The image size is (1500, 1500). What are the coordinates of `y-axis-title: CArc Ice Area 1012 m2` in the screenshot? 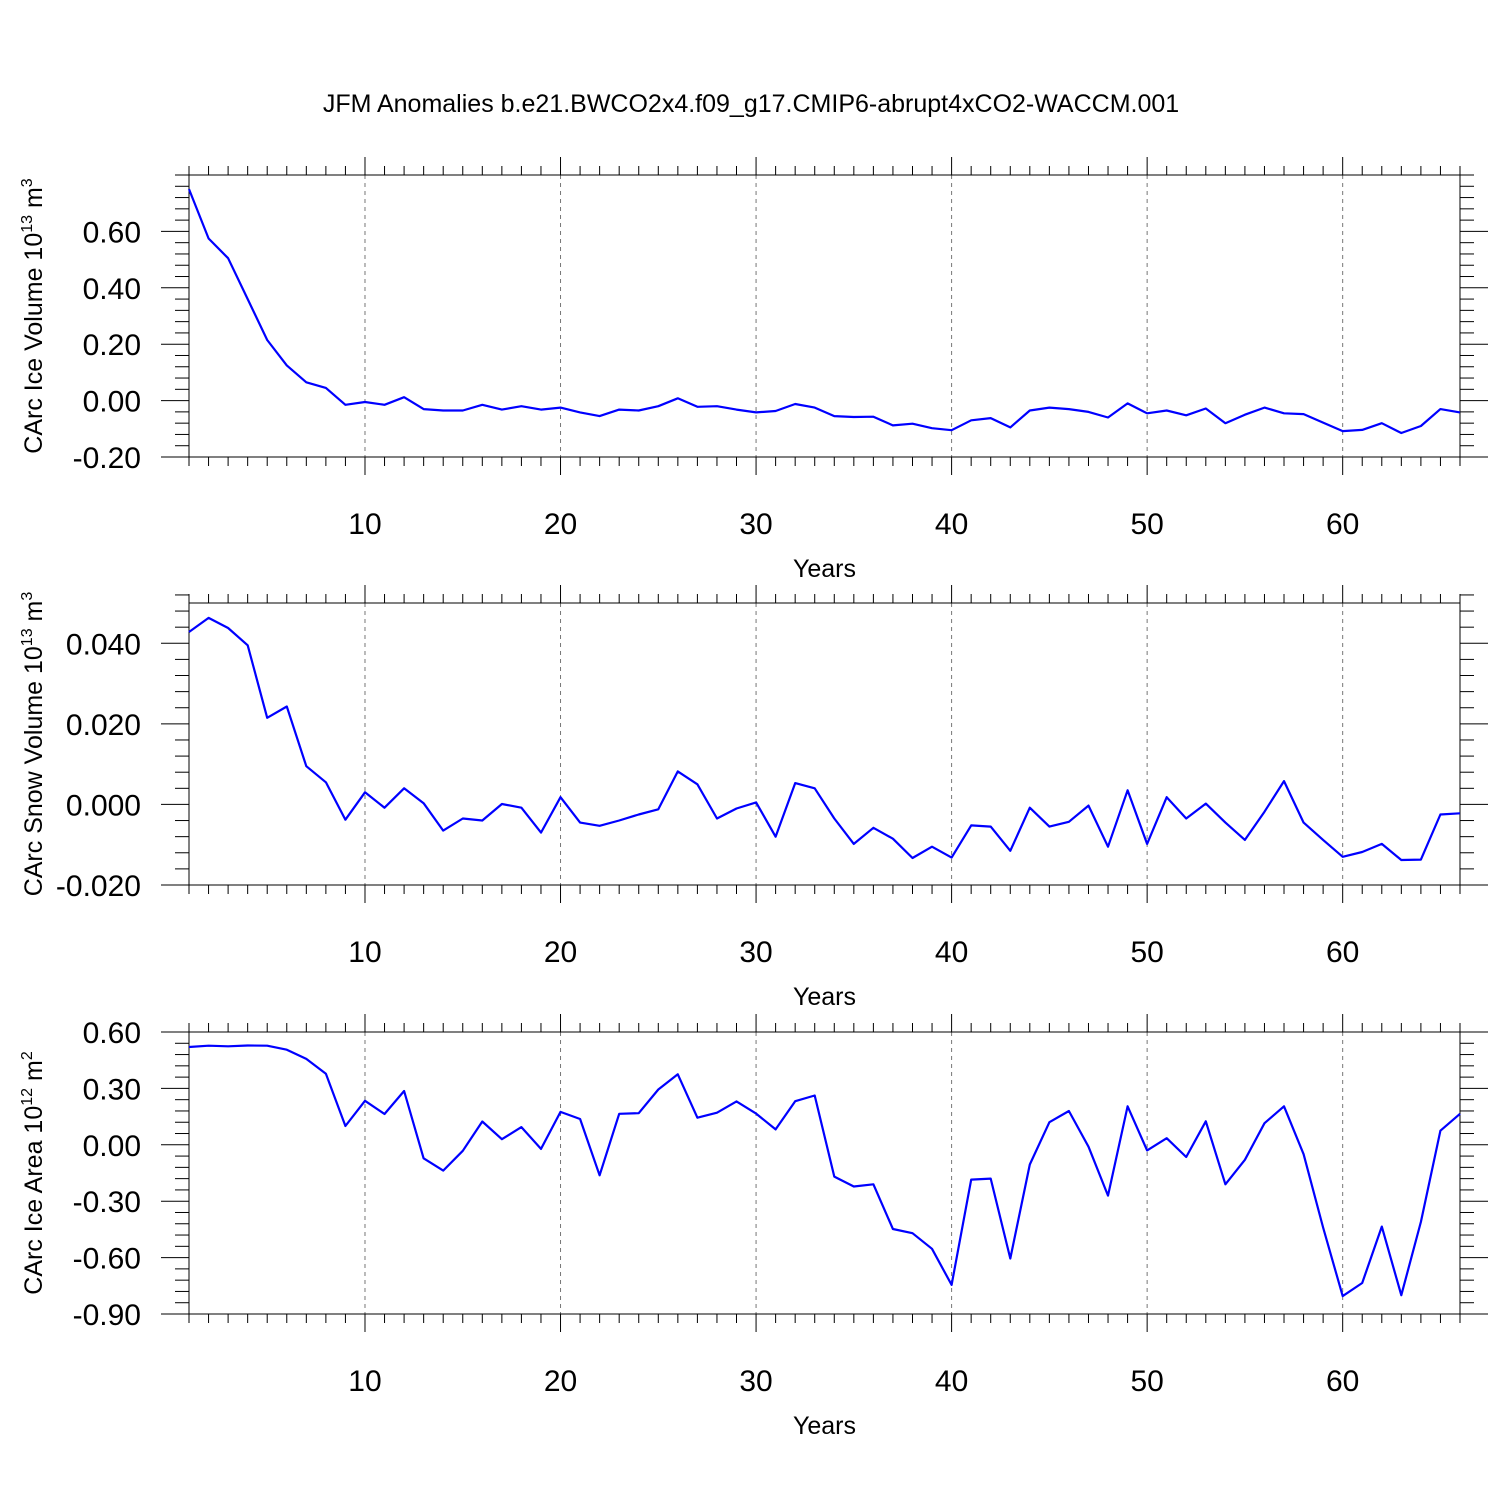 It's located at (33, 1173).